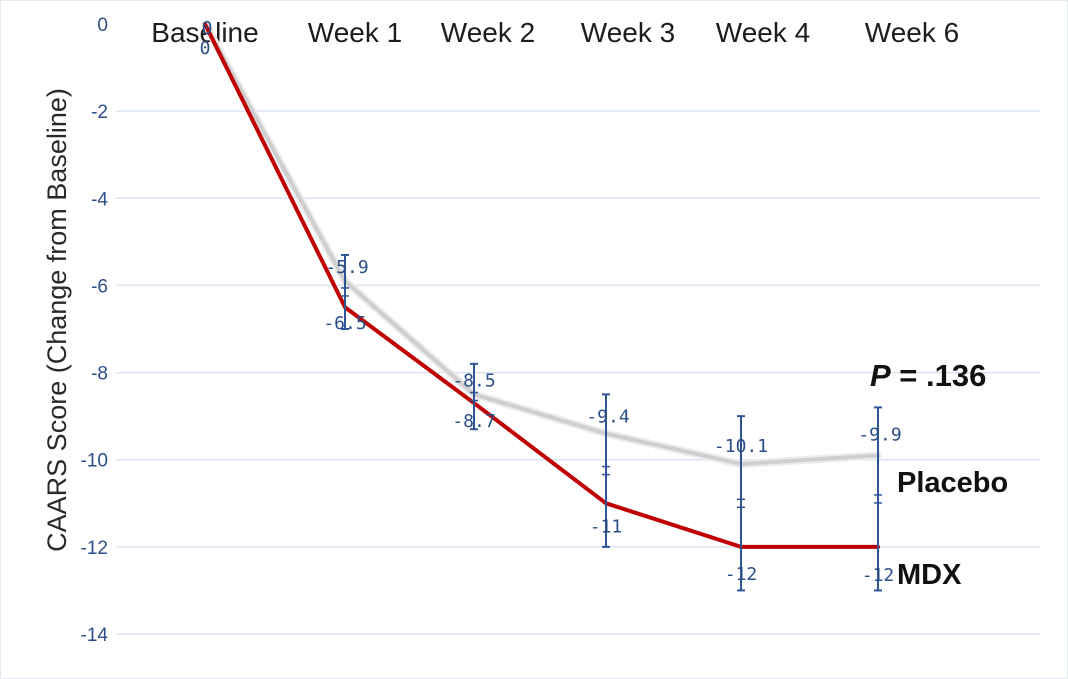 The height and width of the screenshot is (679, 1068). I want to click on placebo-data-label: 0, so click(207, 28).